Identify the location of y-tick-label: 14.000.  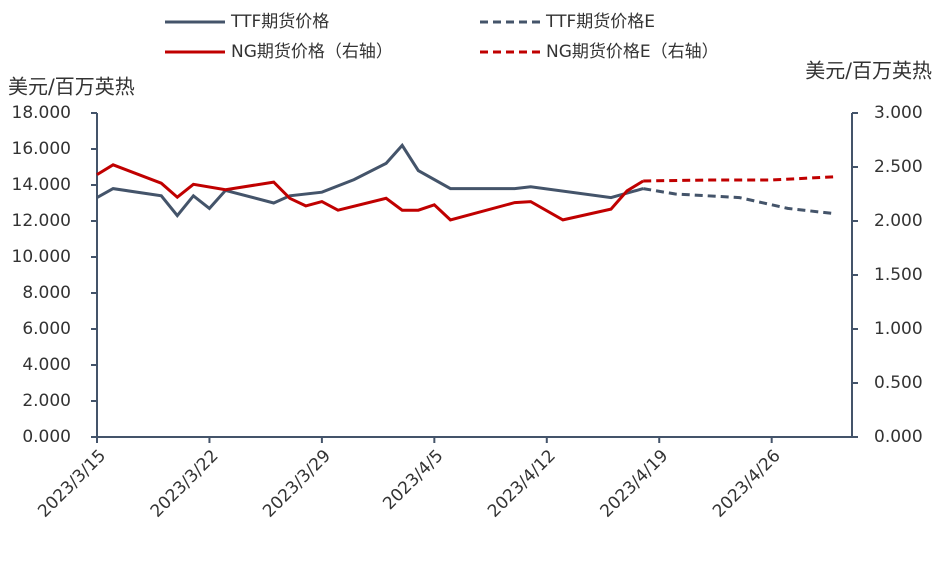
(41, 185).